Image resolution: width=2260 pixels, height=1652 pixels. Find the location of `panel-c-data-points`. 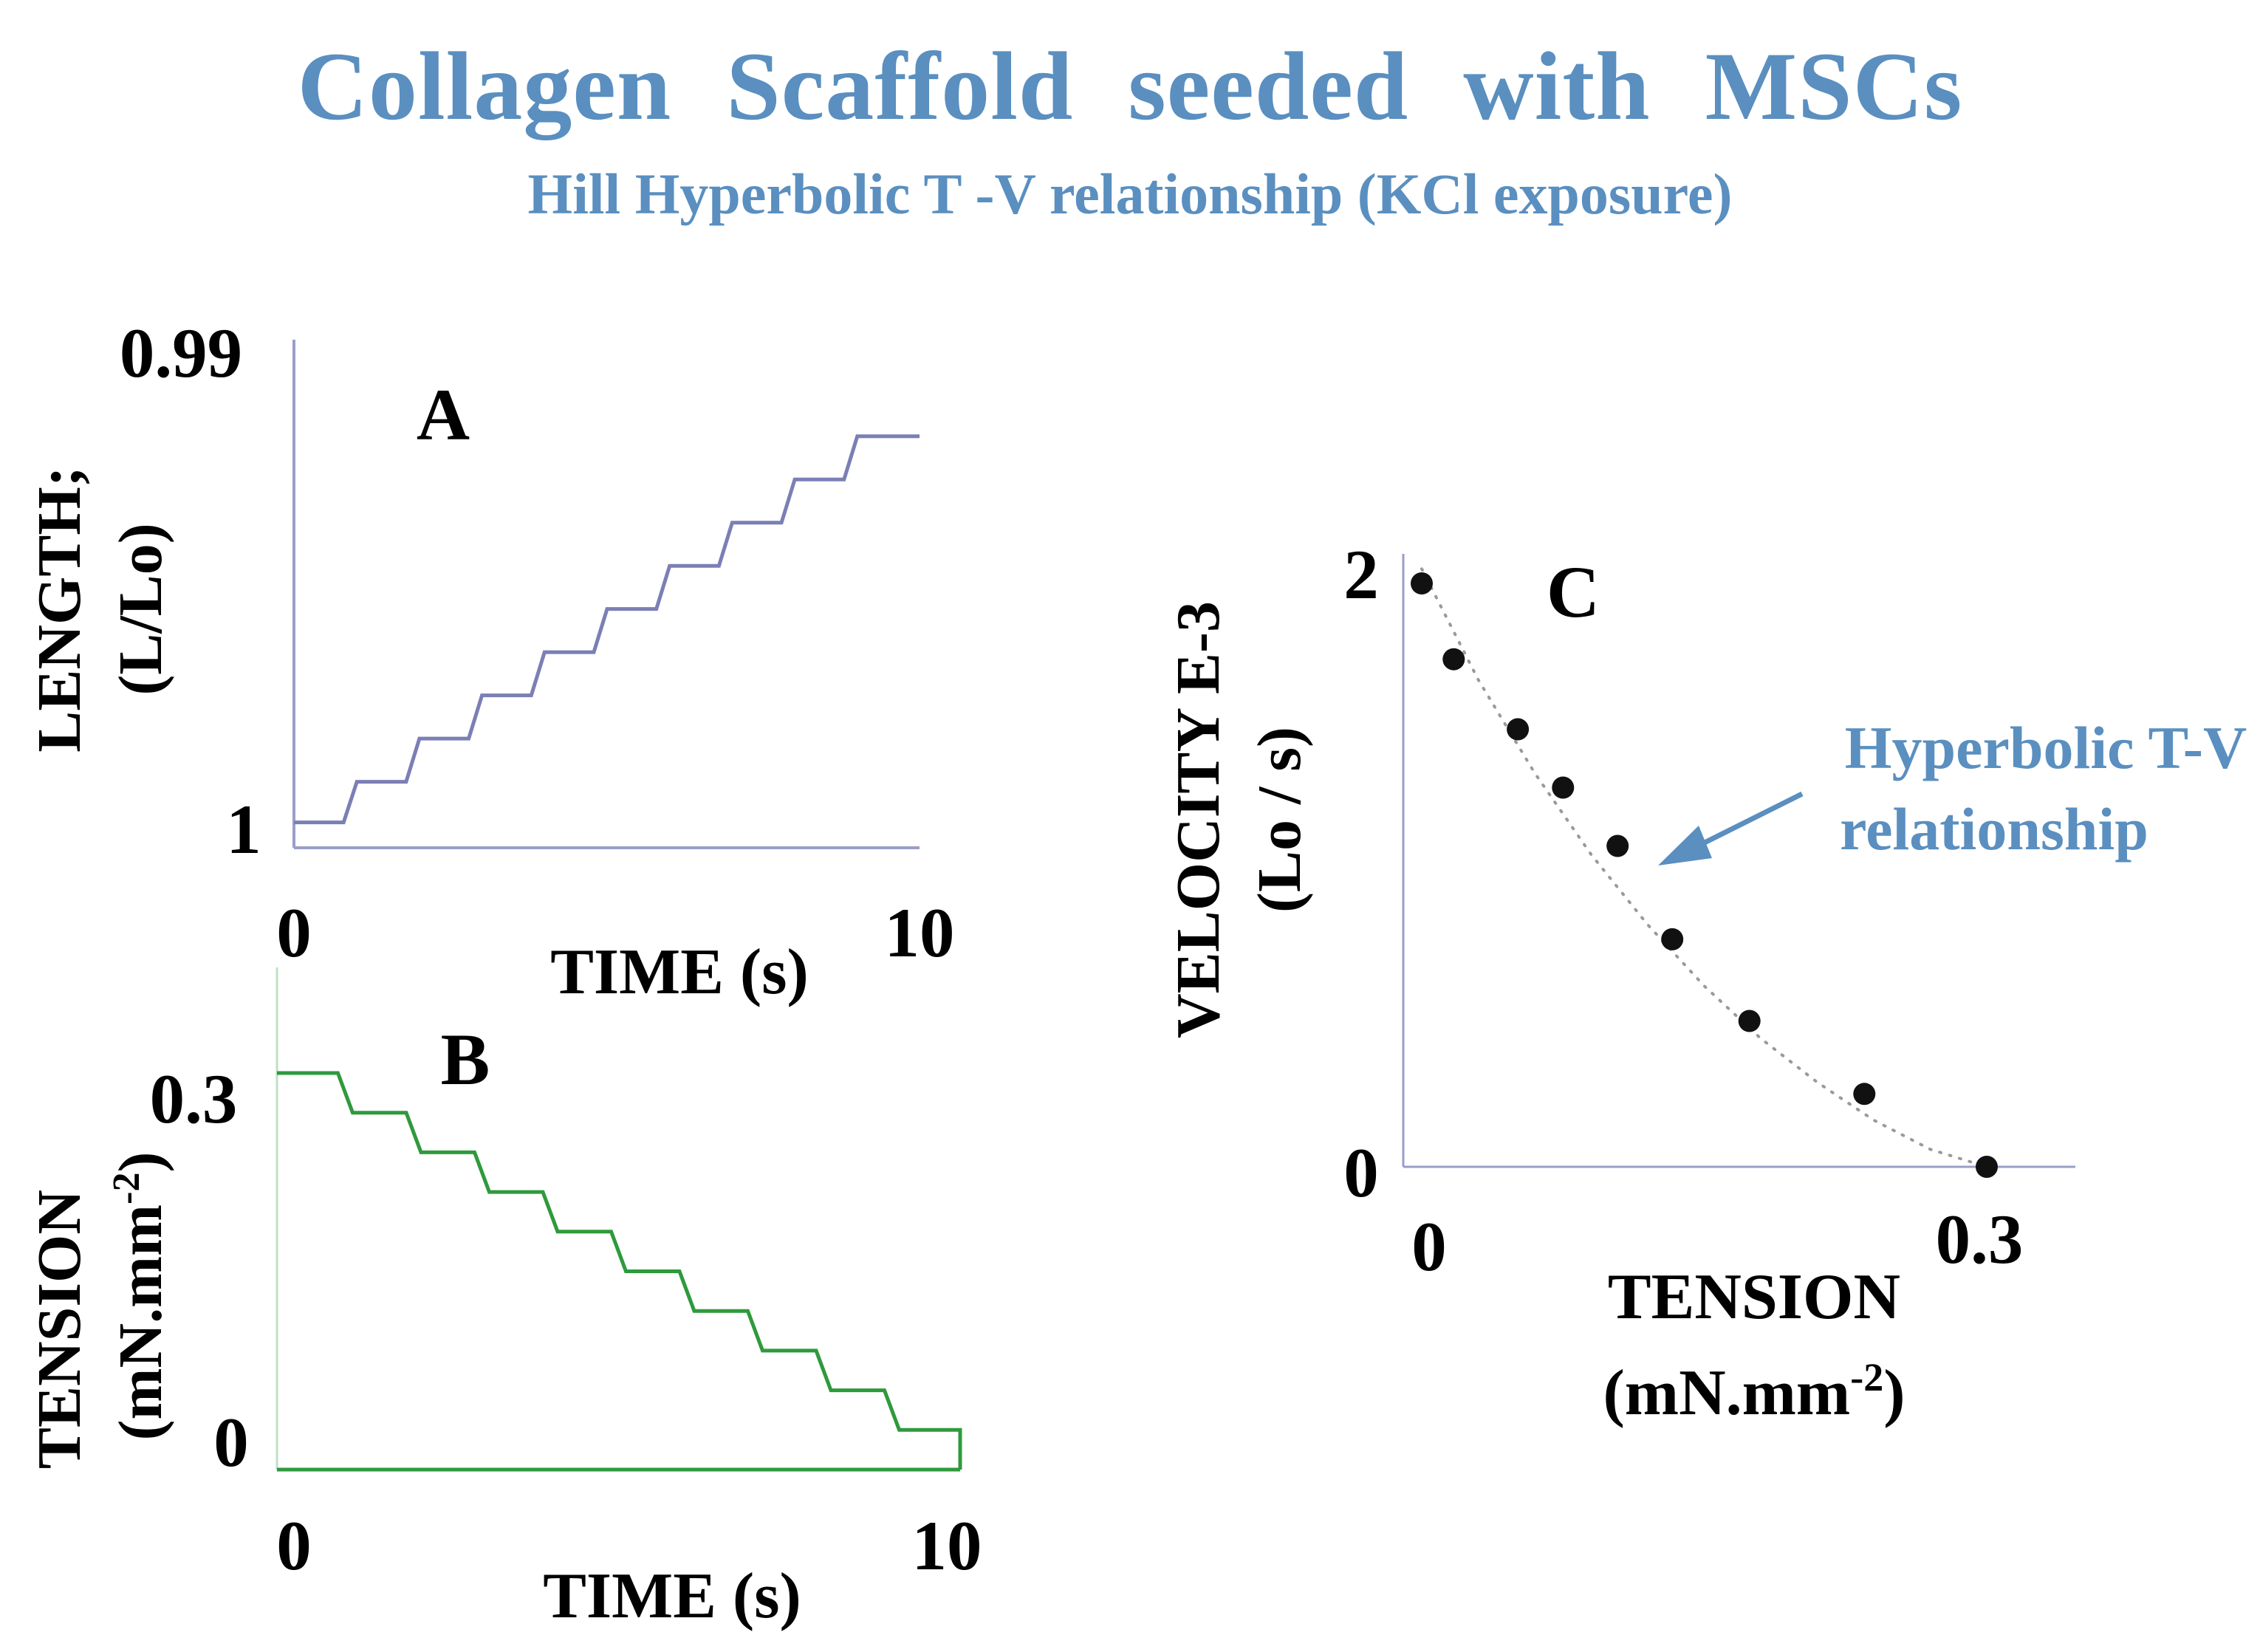

panel-c-data-points is located at coordinates (1705, 875).